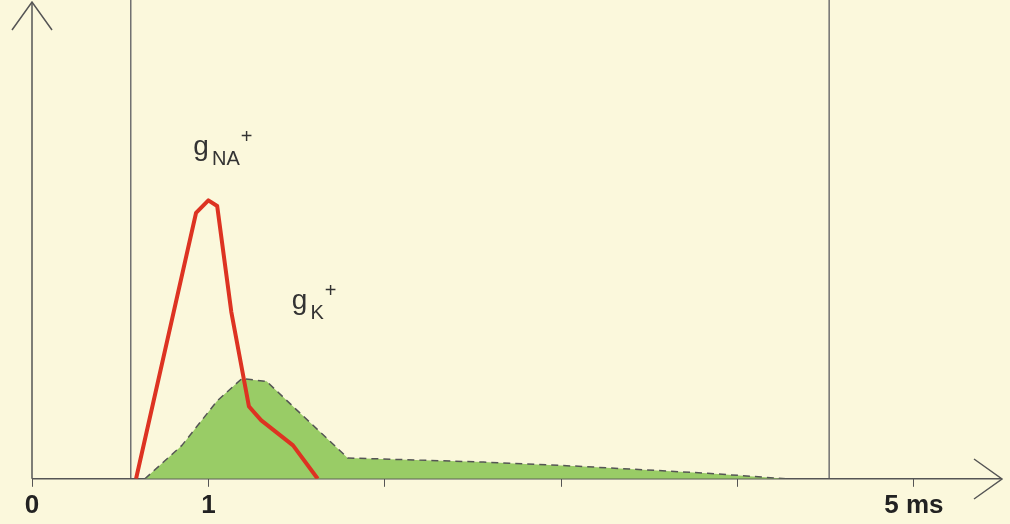 This screenshot has width=1010, height=524. I want to click on x-tick-label: 0, so click(32, 503).